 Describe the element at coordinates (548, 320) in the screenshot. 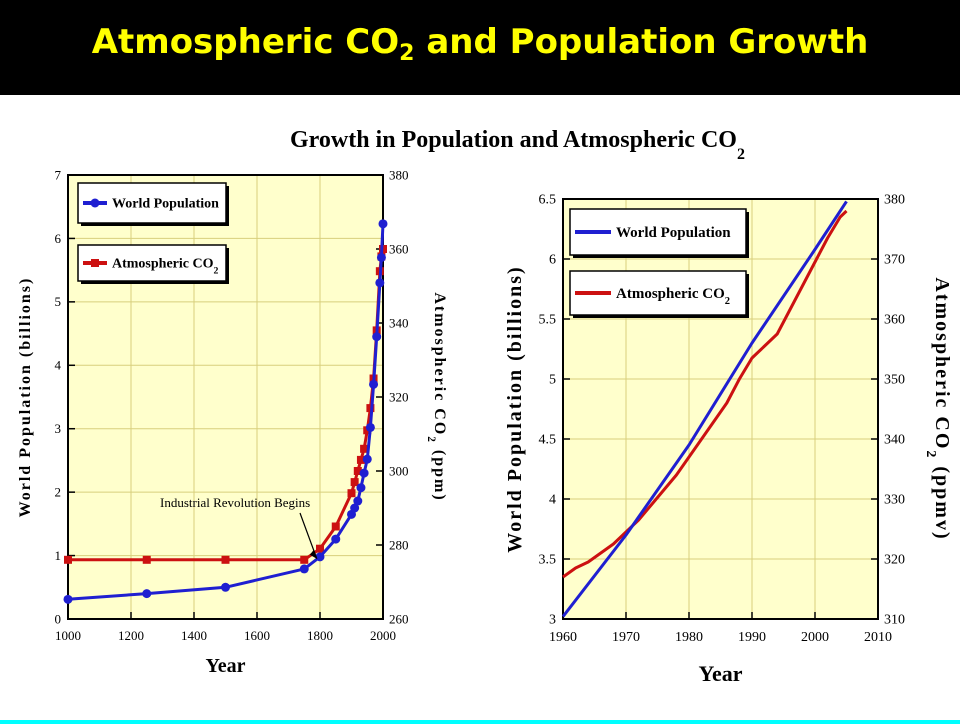

I see `chart2-y-tick-label: 5.5` at that location.